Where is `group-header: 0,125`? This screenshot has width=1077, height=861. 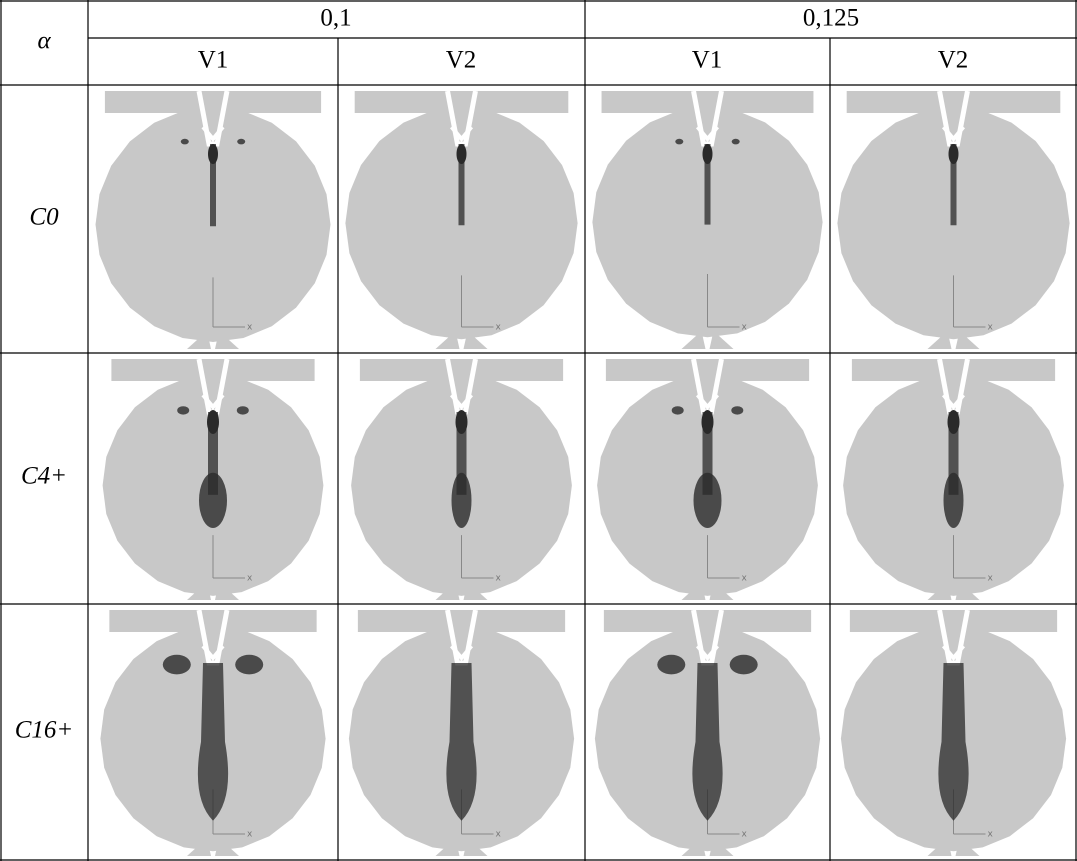
group-header: 0,125 is located at coordinates (831, 18).